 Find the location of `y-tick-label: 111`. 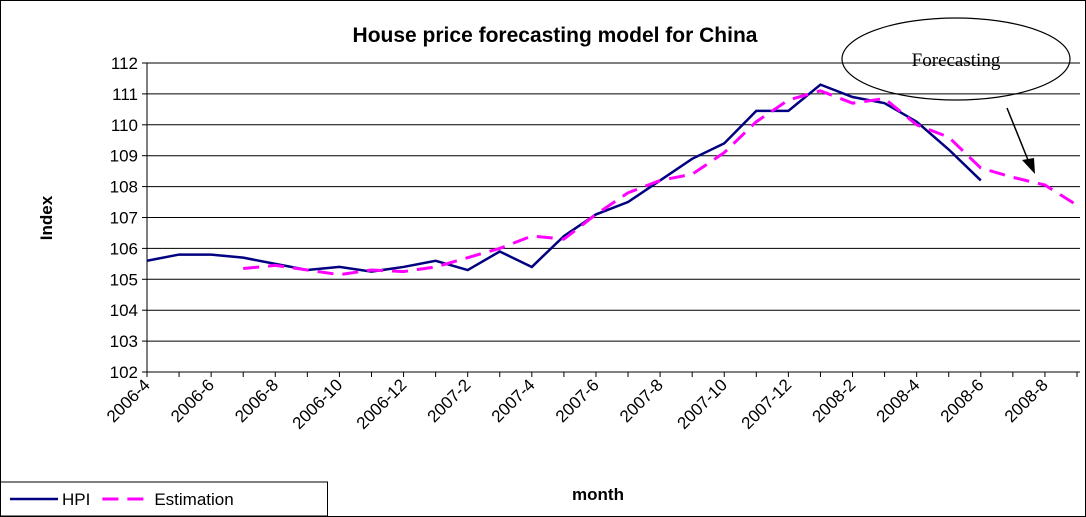

y-tick-label: 111 is located at coordinates (125, 94).